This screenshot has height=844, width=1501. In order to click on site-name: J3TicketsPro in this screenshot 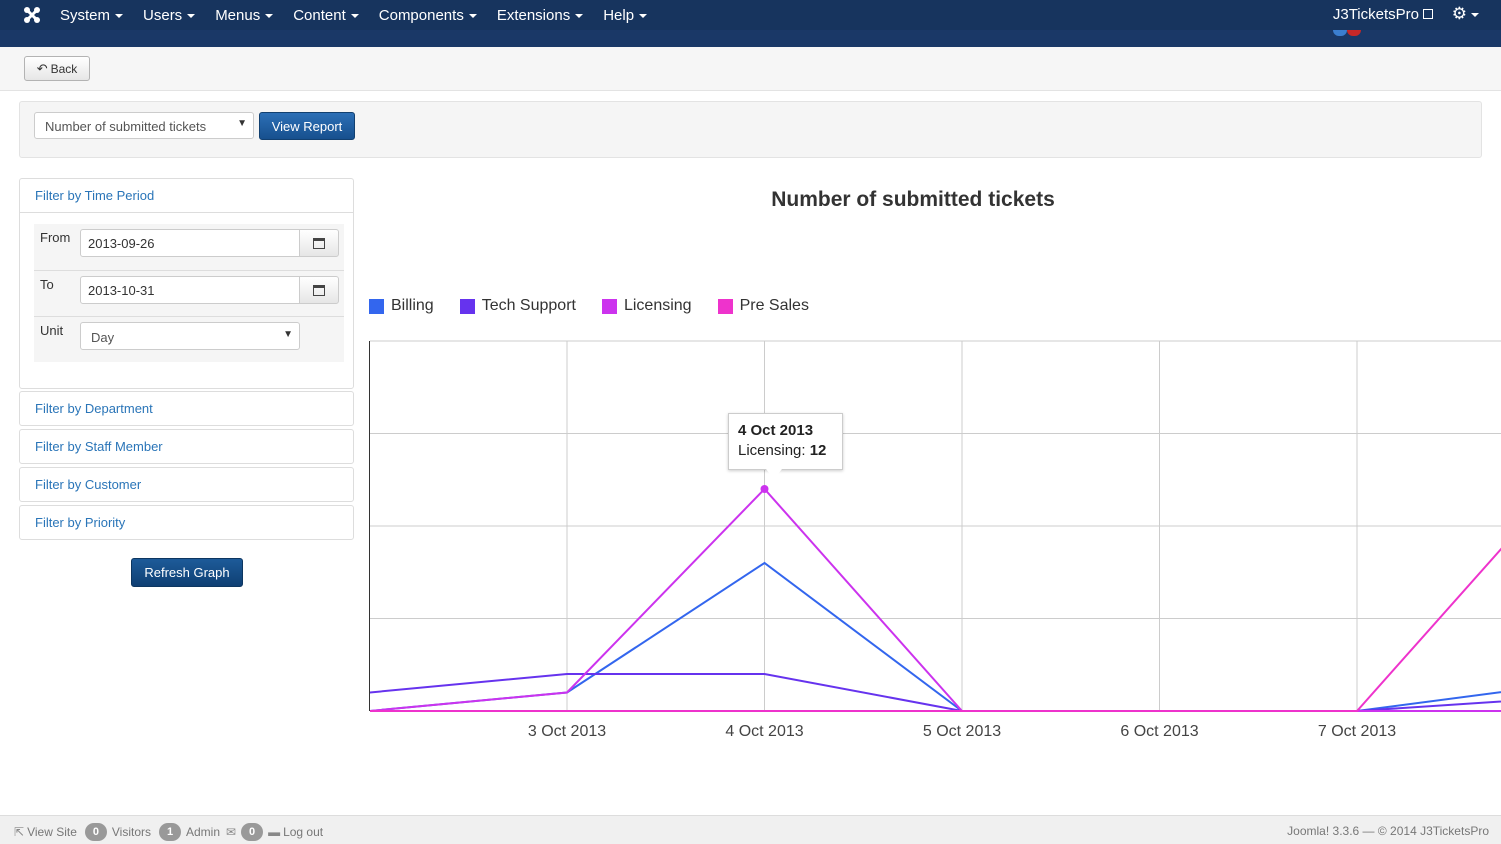, I will do `click(1375, 14)`.